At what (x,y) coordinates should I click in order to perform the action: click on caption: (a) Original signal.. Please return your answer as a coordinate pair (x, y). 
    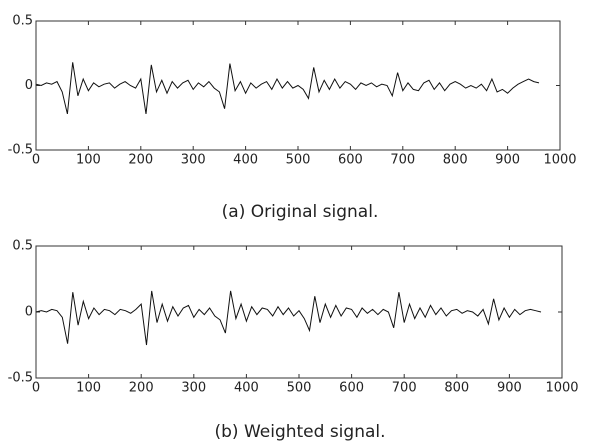
    Looking at the image, I should click on (300, 212).